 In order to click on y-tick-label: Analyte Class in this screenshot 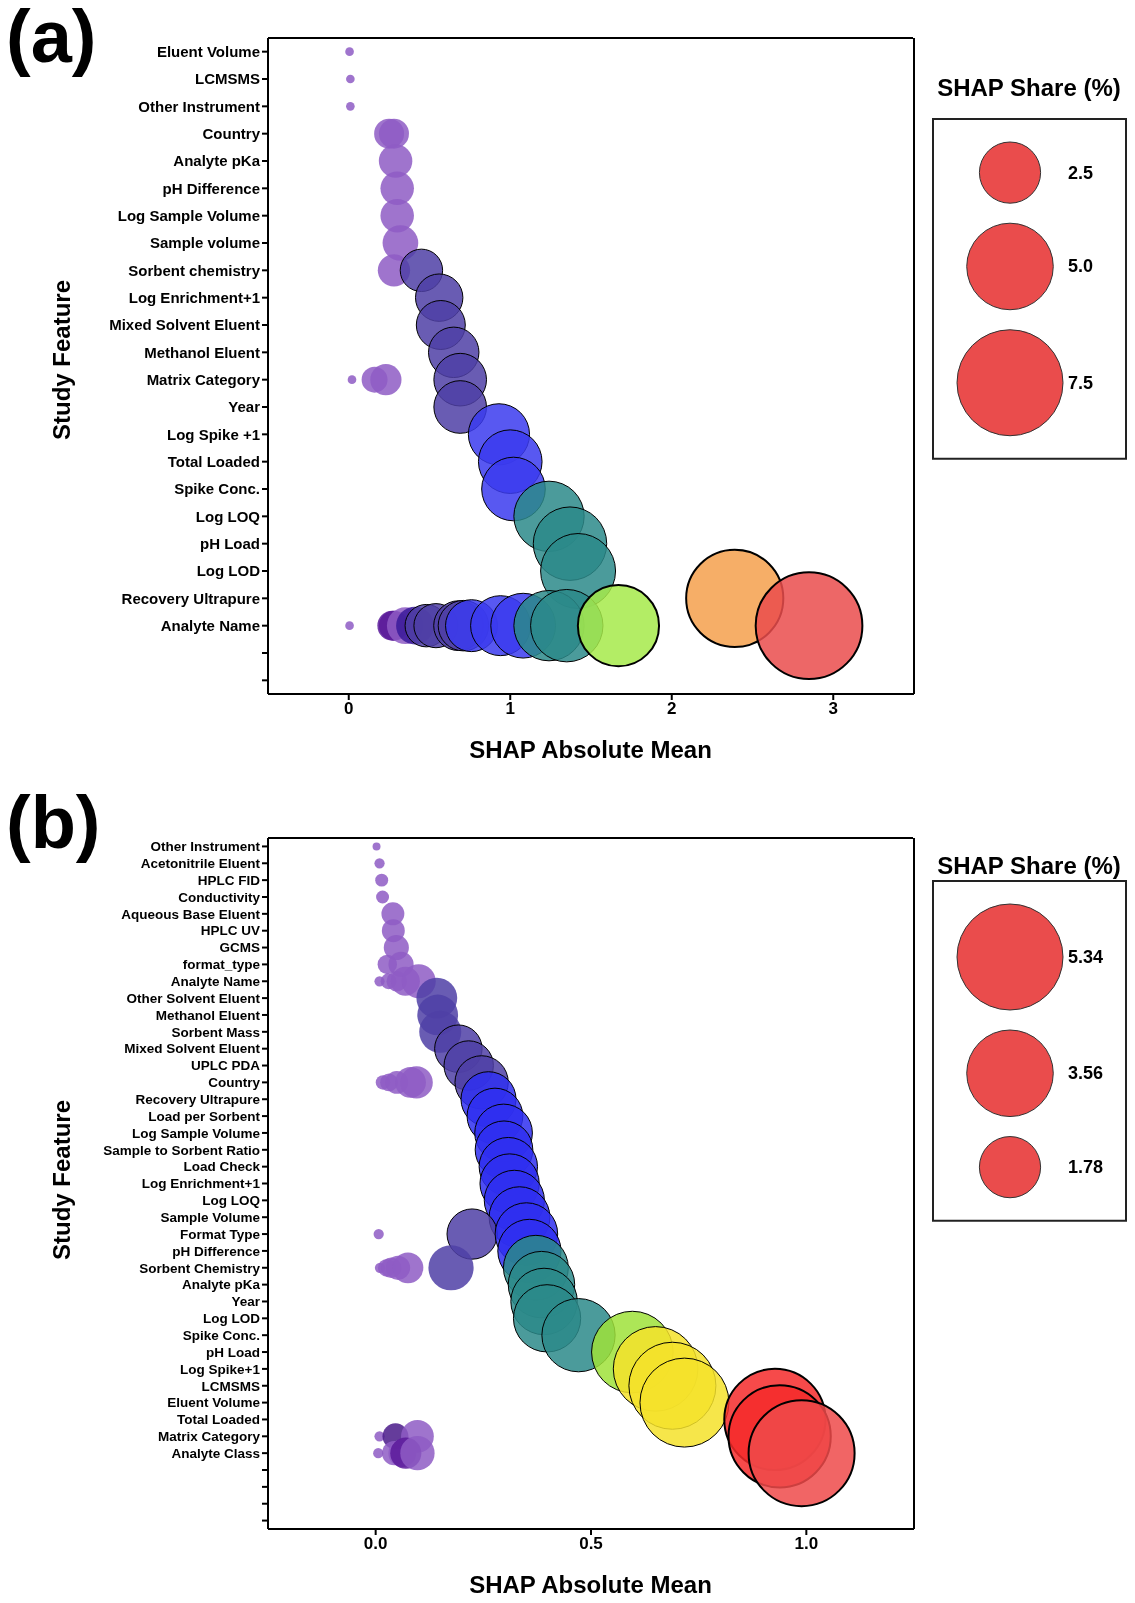, I will do `click(215, 1453)`.